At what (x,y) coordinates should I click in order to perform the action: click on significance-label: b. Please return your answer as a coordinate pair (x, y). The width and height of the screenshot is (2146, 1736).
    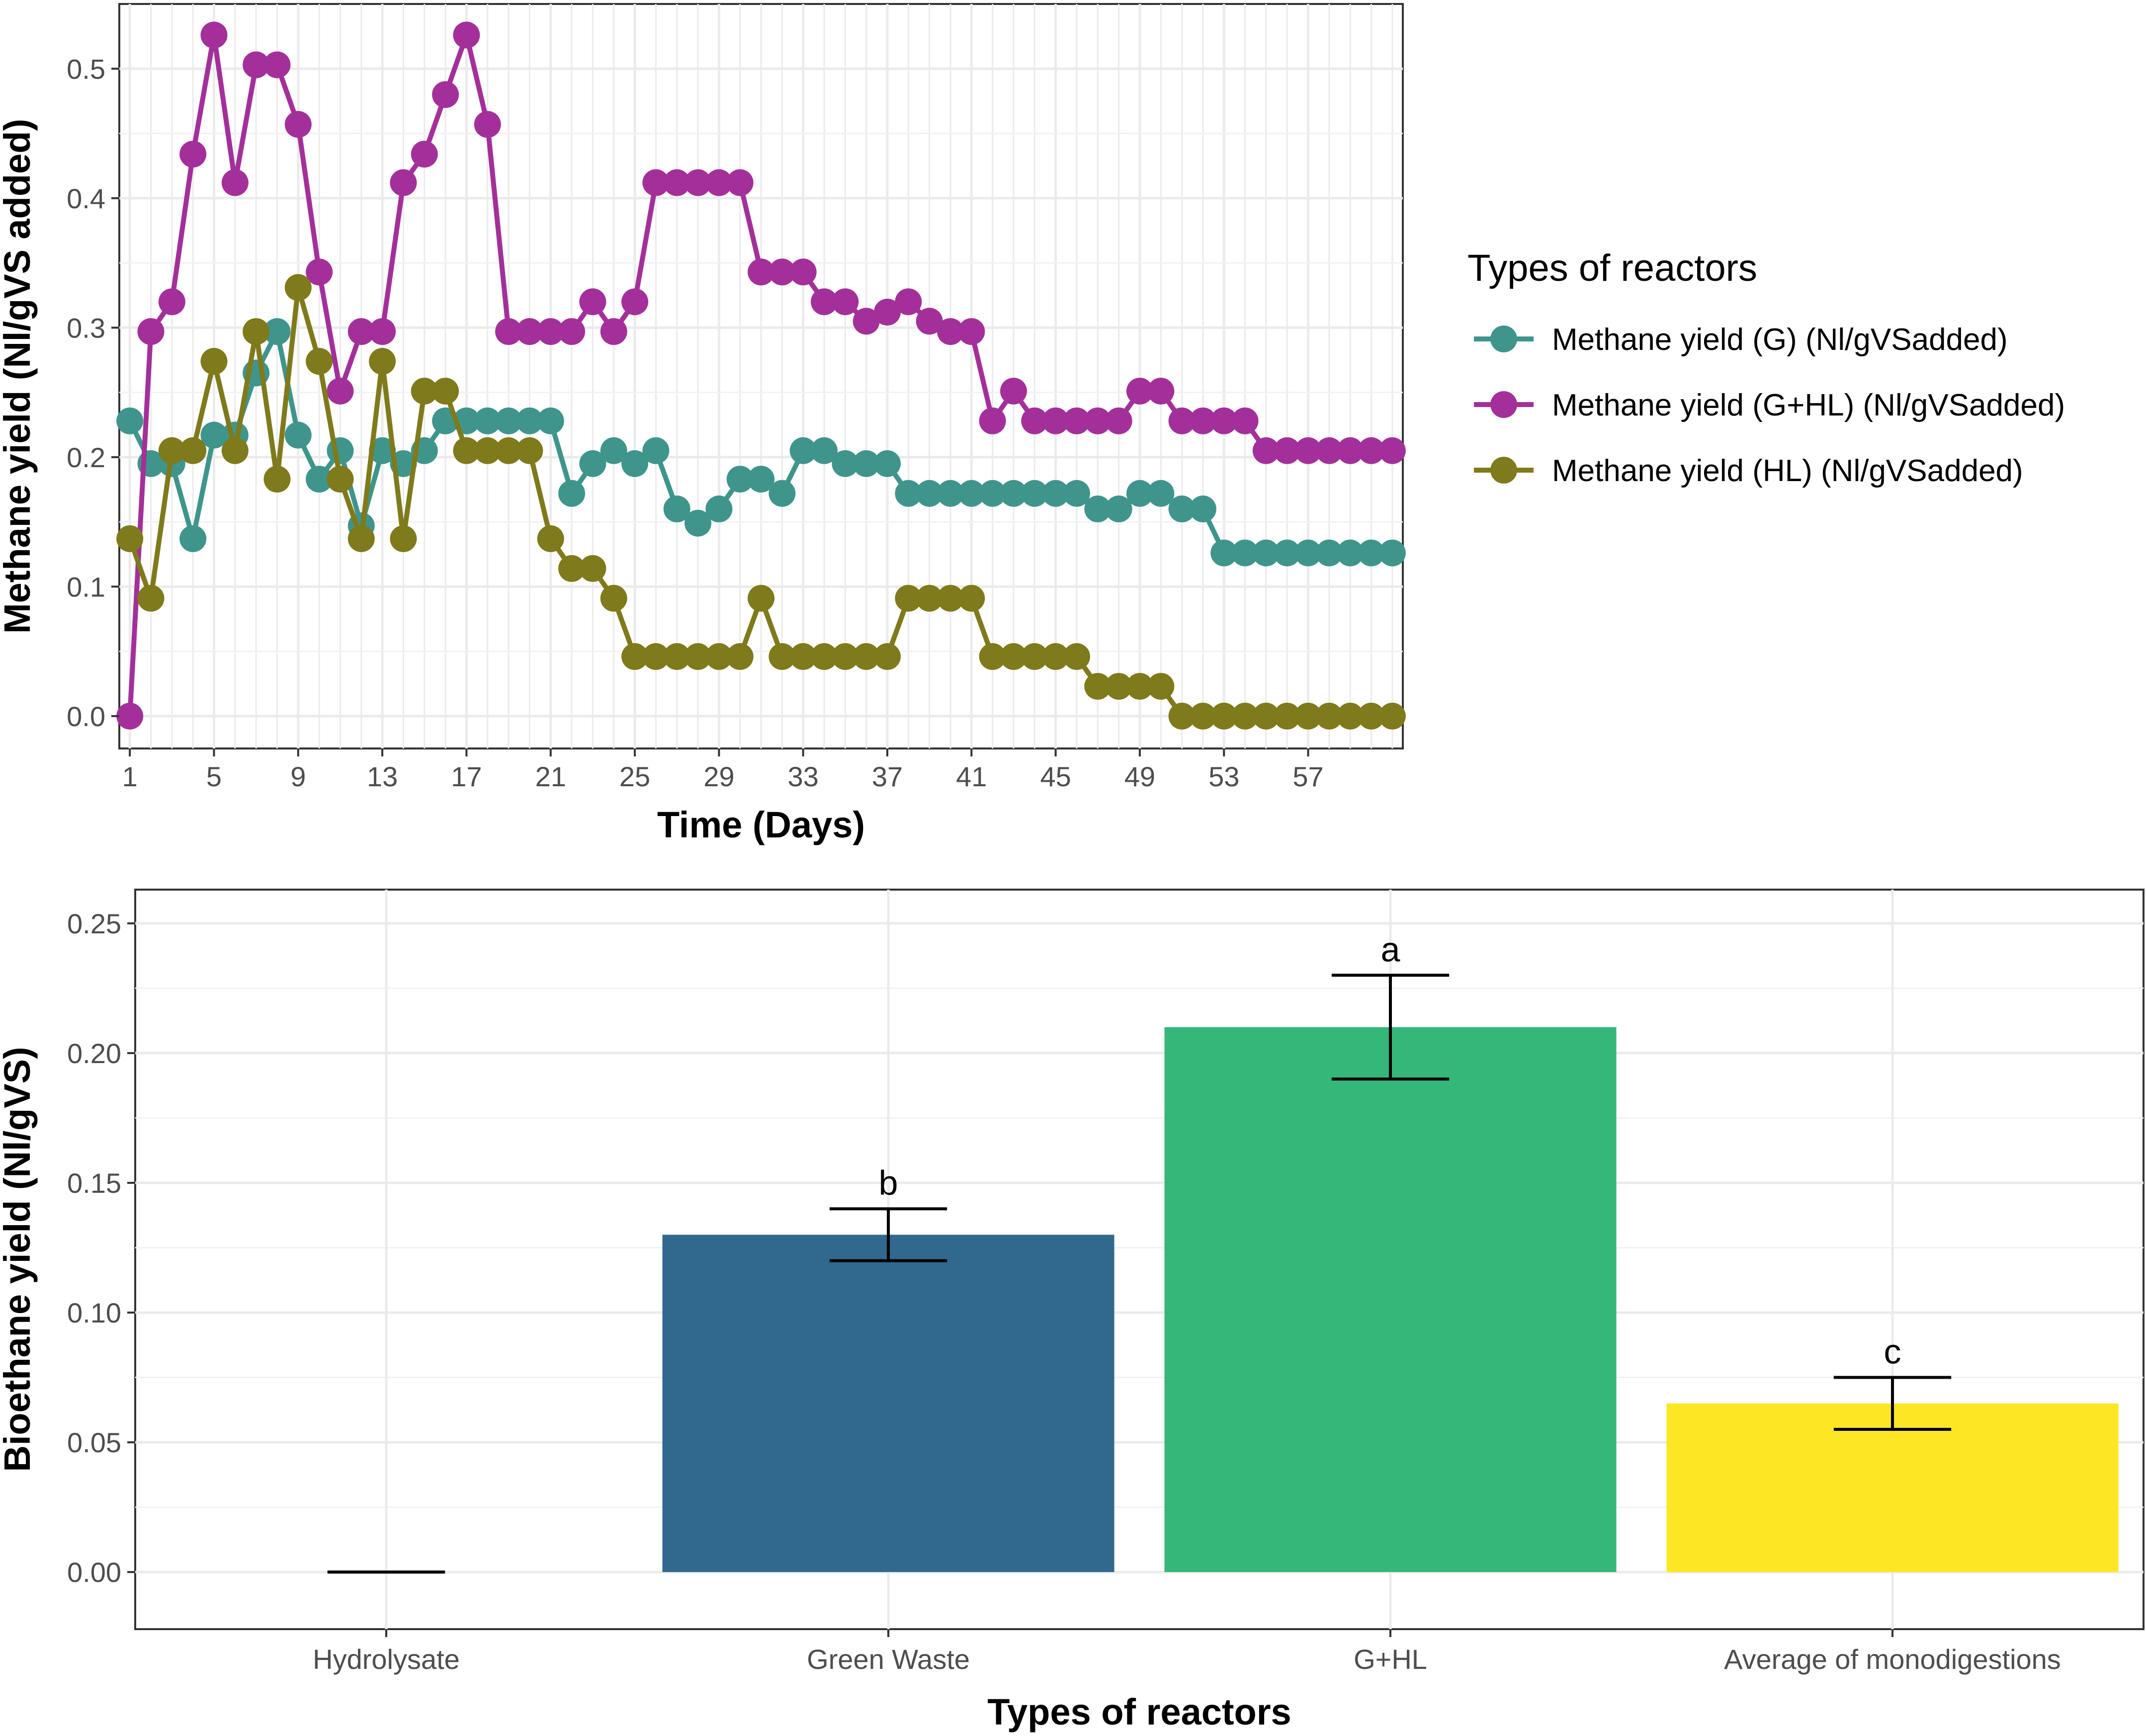
    Looking at the image, I should click on (888, 1182).